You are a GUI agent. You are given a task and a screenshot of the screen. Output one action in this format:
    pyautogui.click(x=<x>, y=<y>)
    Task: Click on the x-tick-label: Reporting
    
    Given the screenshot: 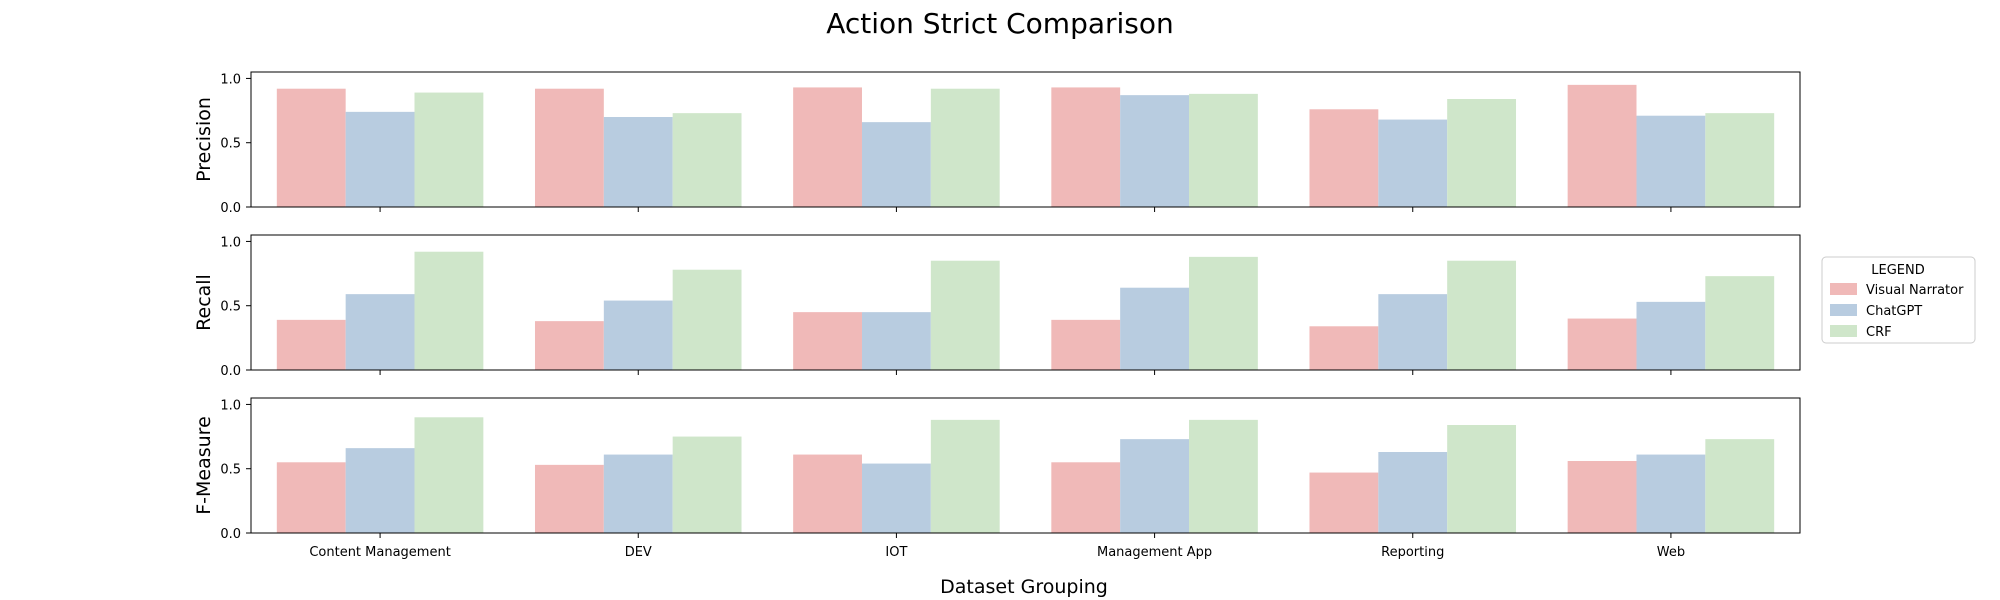 What is the action you would take?
    pyautogui.click(x=1412, y=552)
    